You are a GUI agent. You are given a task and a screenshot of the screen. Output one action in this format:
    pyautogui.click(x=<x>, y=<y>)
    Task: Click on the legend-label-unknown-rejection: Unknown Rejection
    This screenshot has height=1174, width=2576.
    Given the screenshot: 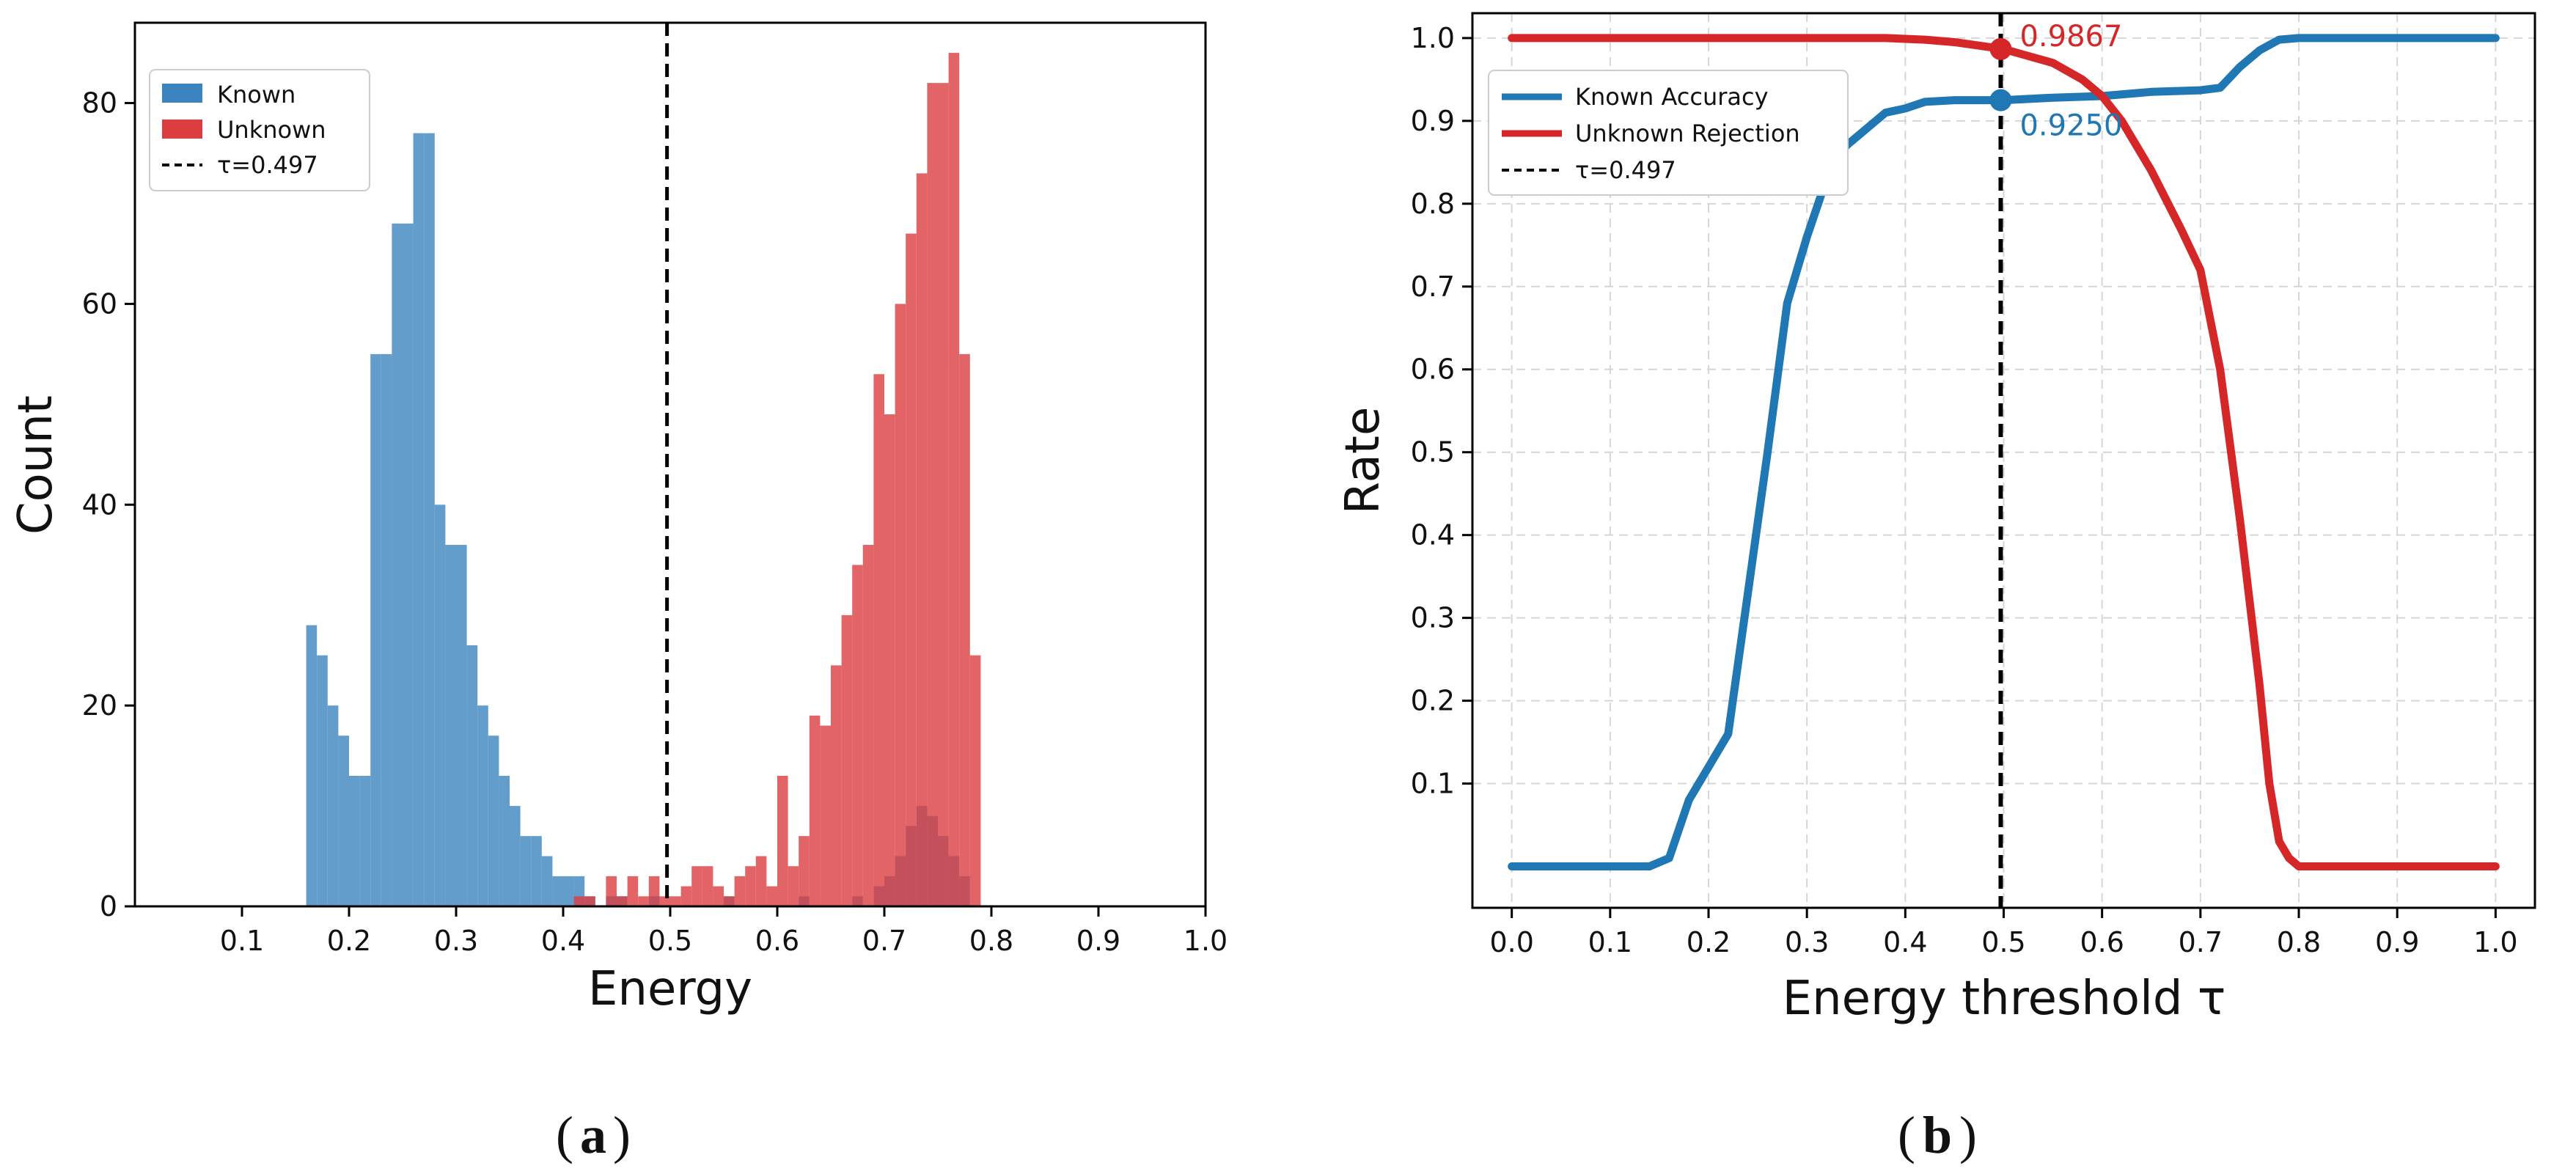 What is the action you would take?
    pyautogui.click(x=1688, y=133)
    